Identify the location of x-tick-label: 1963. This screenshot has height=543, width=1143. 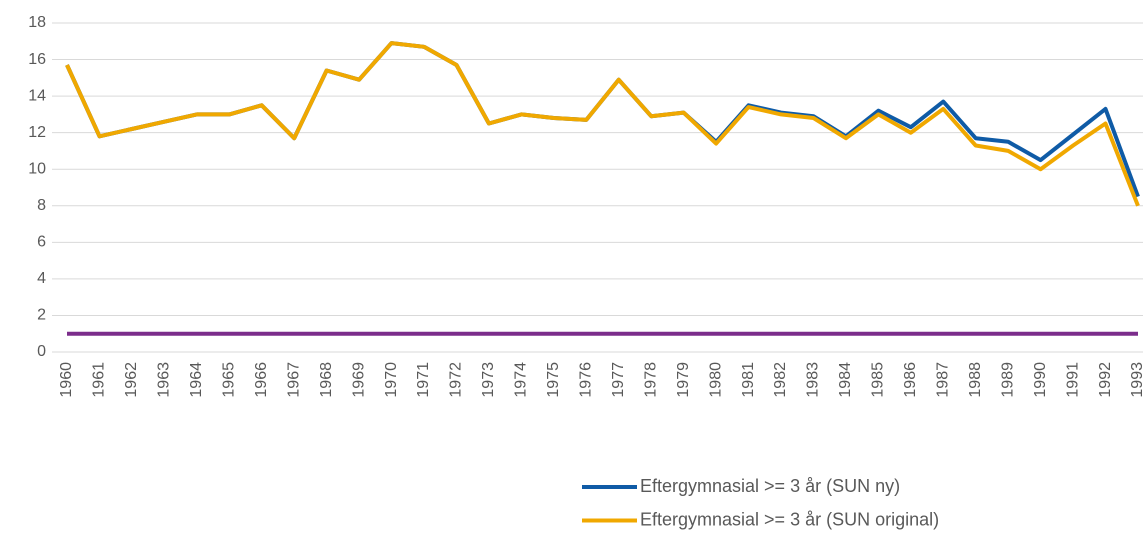
(164, 380).